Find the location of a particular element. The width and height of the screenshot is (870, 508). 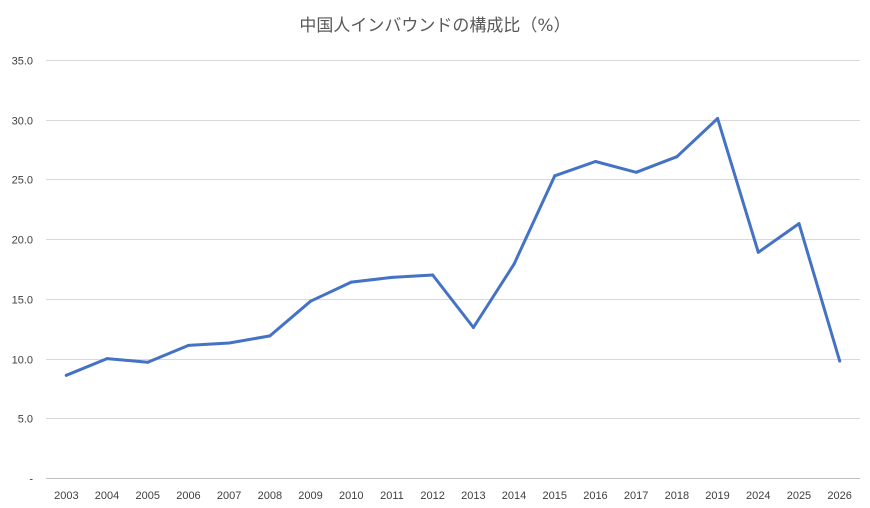

x-tick-label: 2019 is located at coordinates (717, 496).